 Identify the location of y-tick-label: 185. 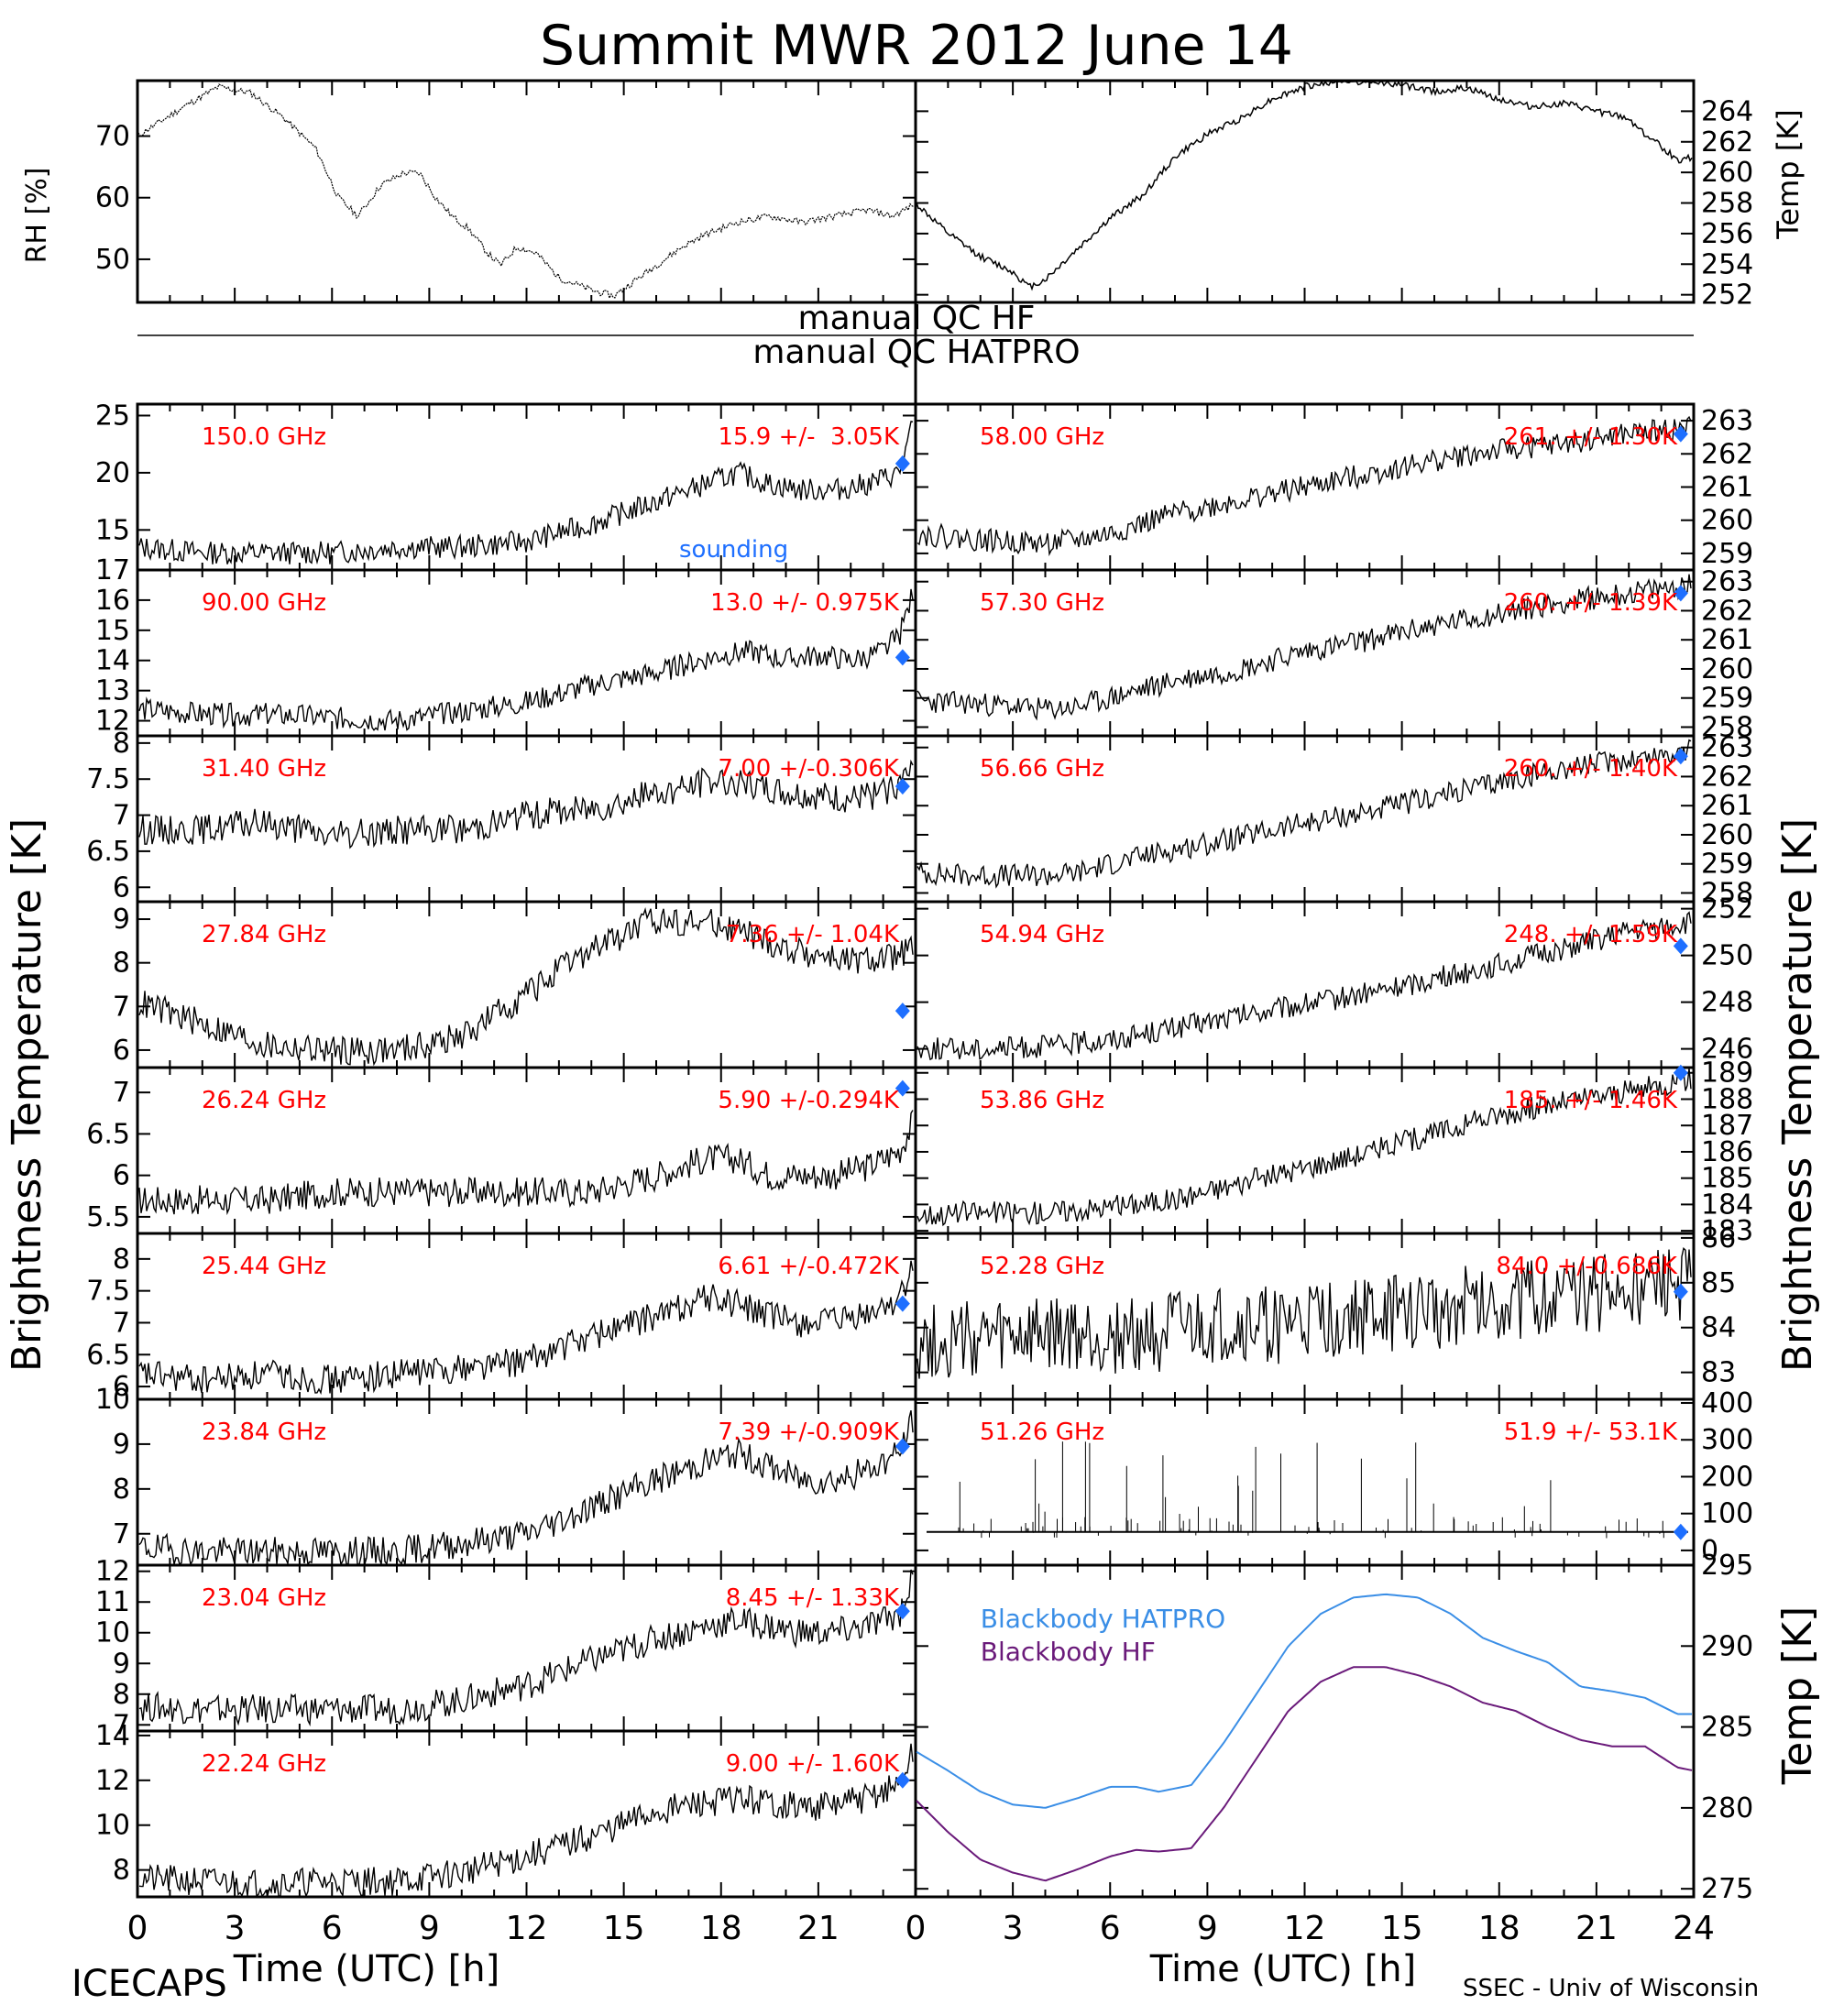
(1727, 1179).